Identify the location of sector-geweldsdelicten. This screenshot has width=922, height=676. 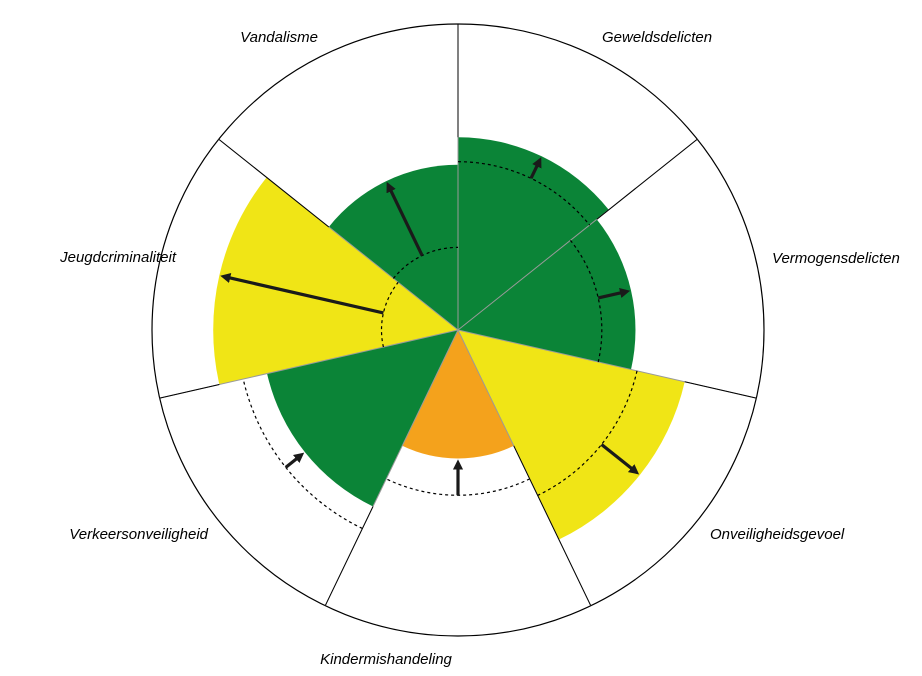
(533, 233).